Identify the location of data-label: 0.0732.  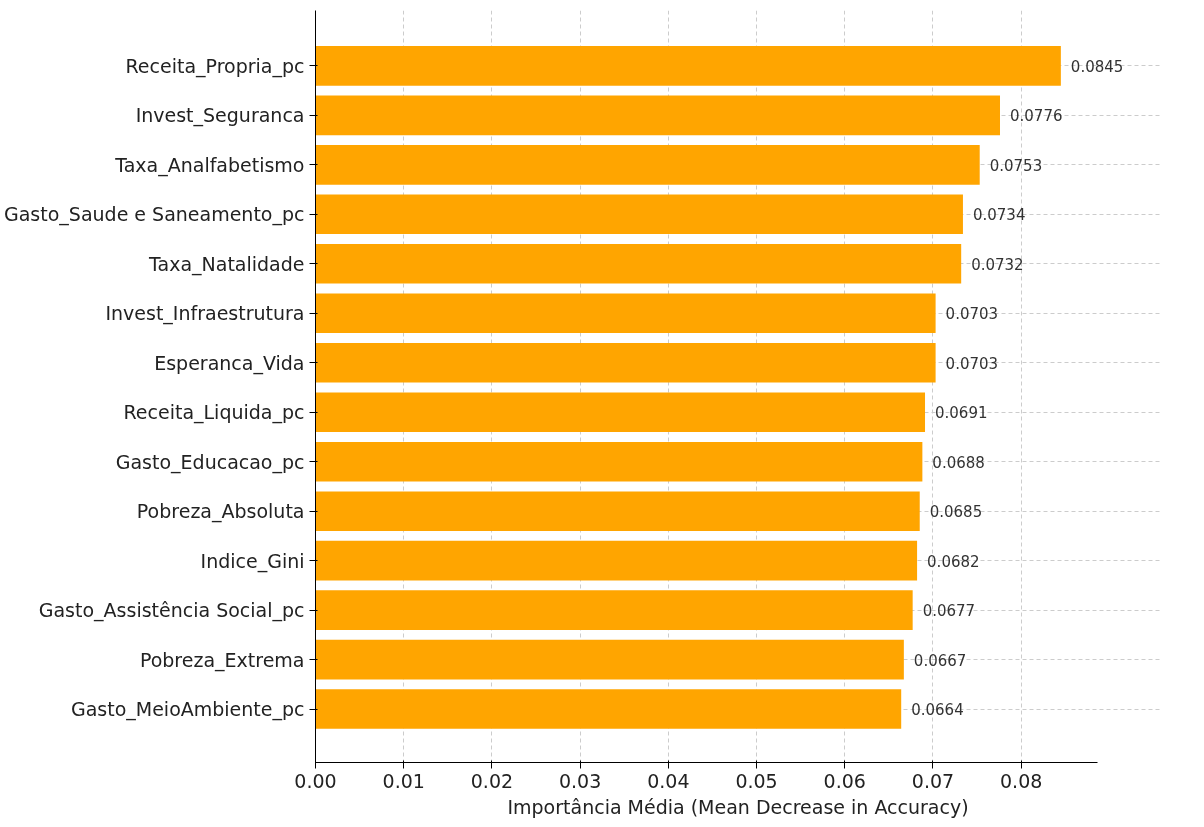
(997, 264).